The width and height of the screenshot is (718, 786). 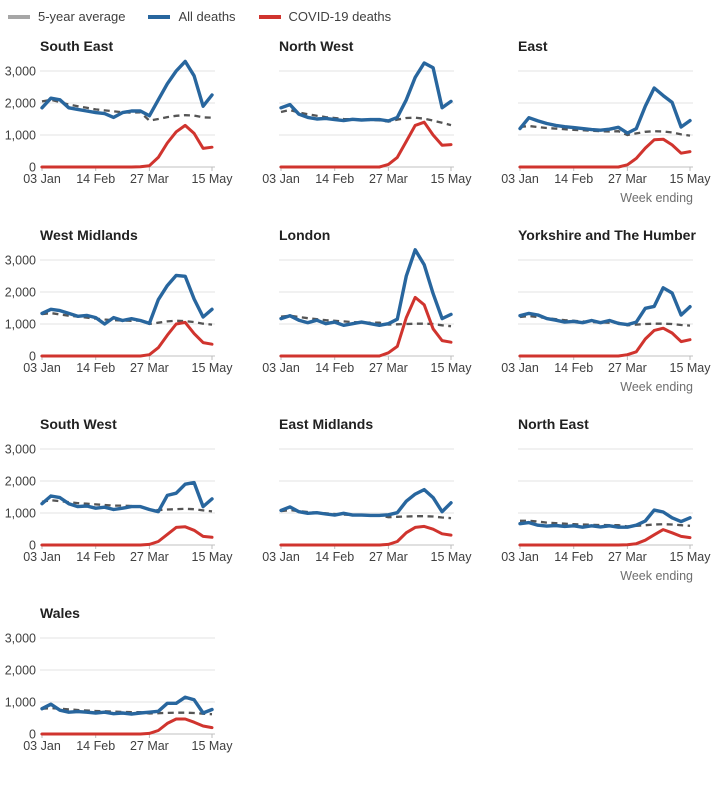 I want to click on legend-item: 5-year average, so click(x=66, y=16).